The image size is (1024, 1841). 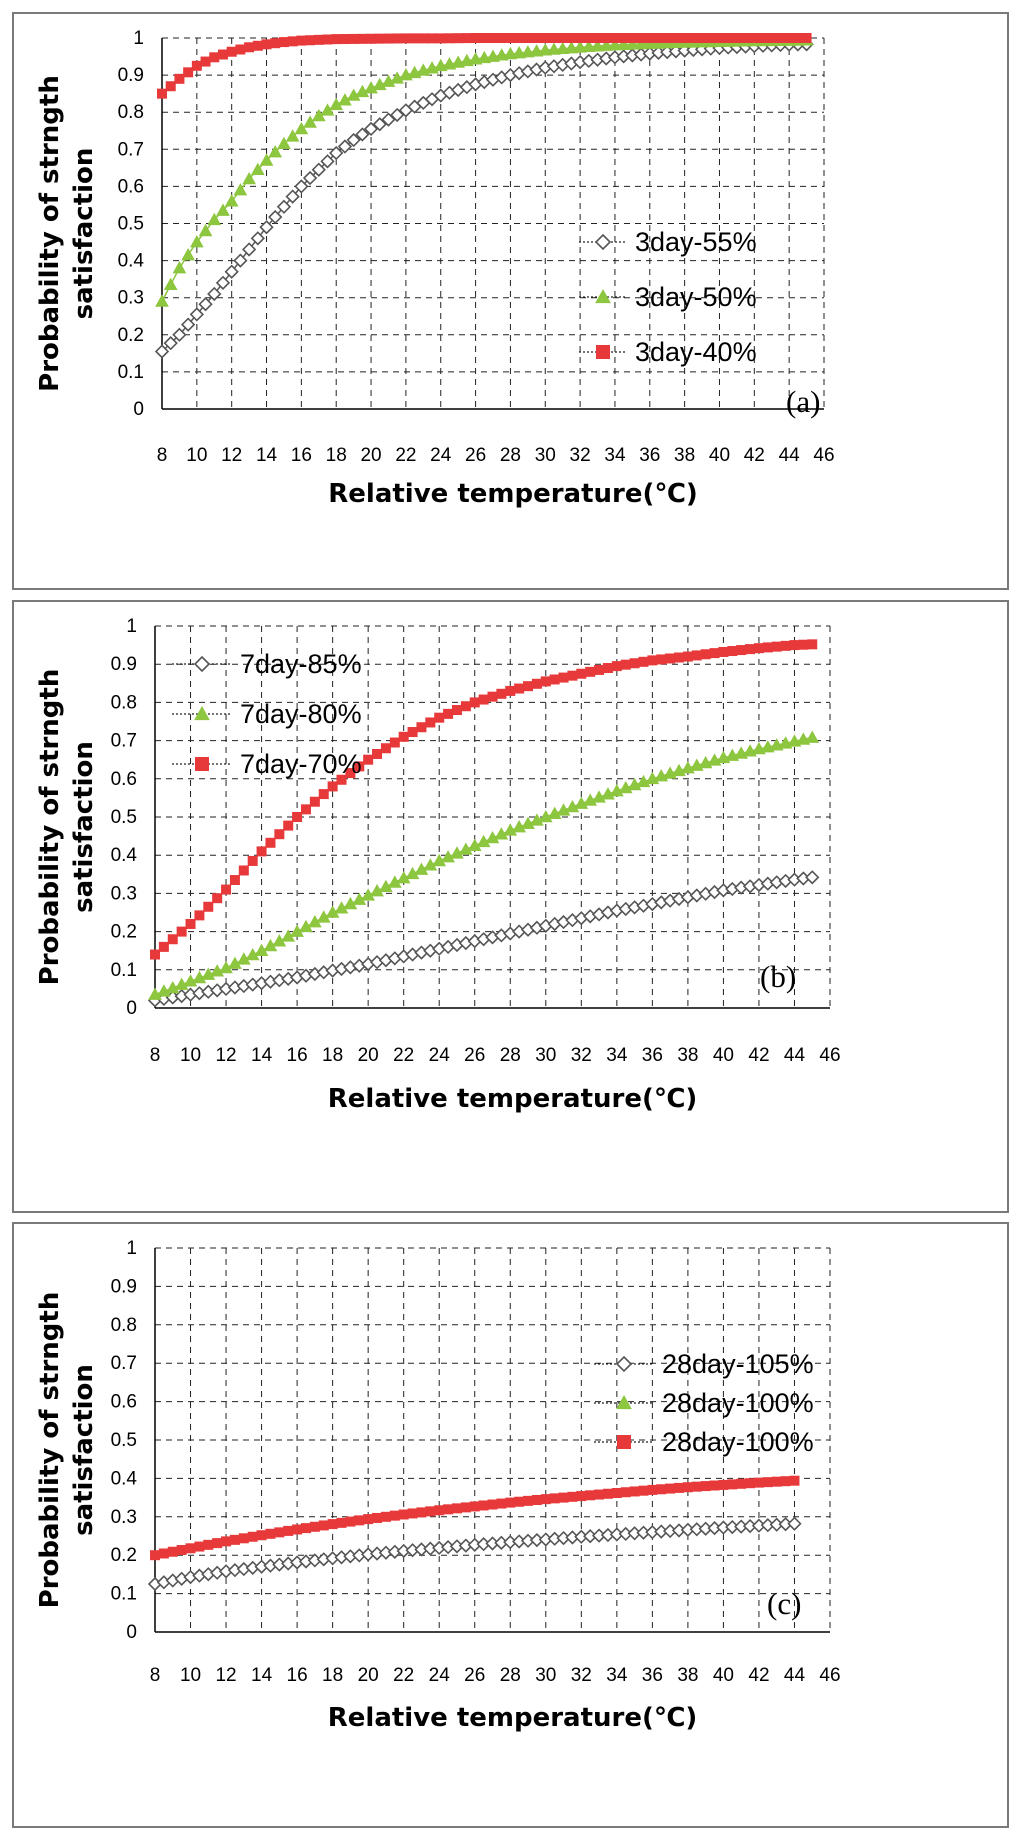 I want to click on legend-label-c-0: 28day-105%, so click(x=738, y=1364).